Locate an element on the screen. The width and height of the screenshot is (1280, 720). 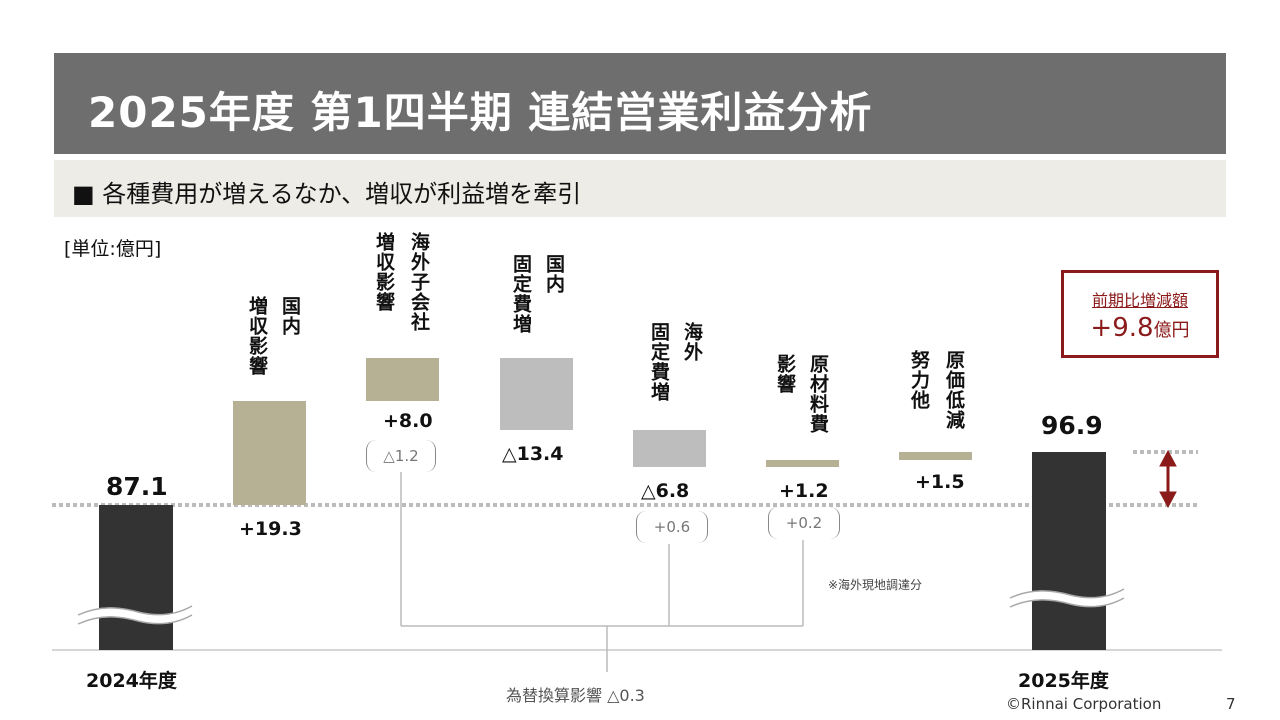
value-2025: 96.9 is located at coordinates (1072, 425).